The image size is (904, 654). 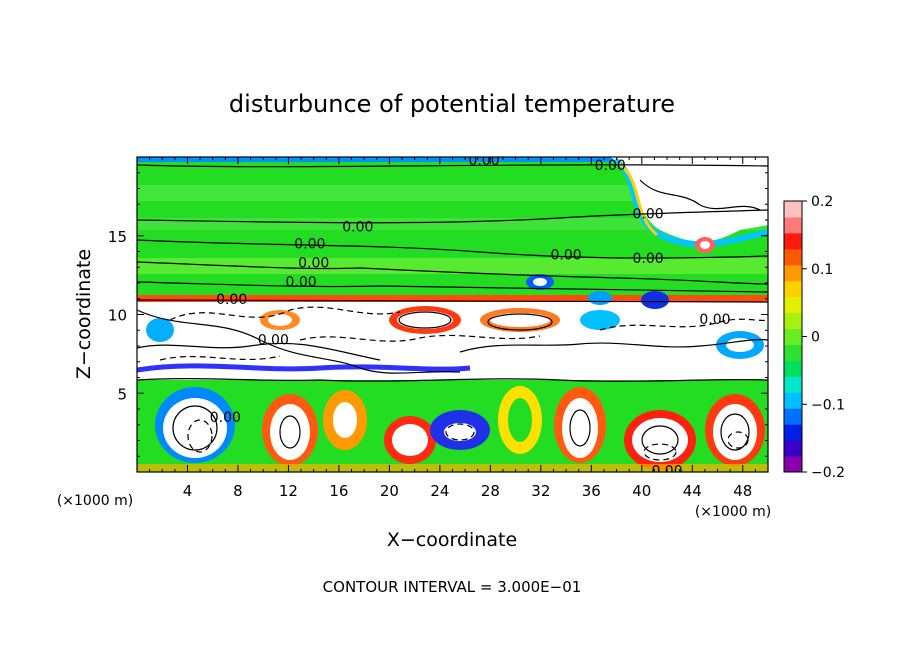 What do you see at coordinates (84, 314) in the screenshot?
I see `y-axis-label: Z−coordinate` at bounding box center [84, 314].